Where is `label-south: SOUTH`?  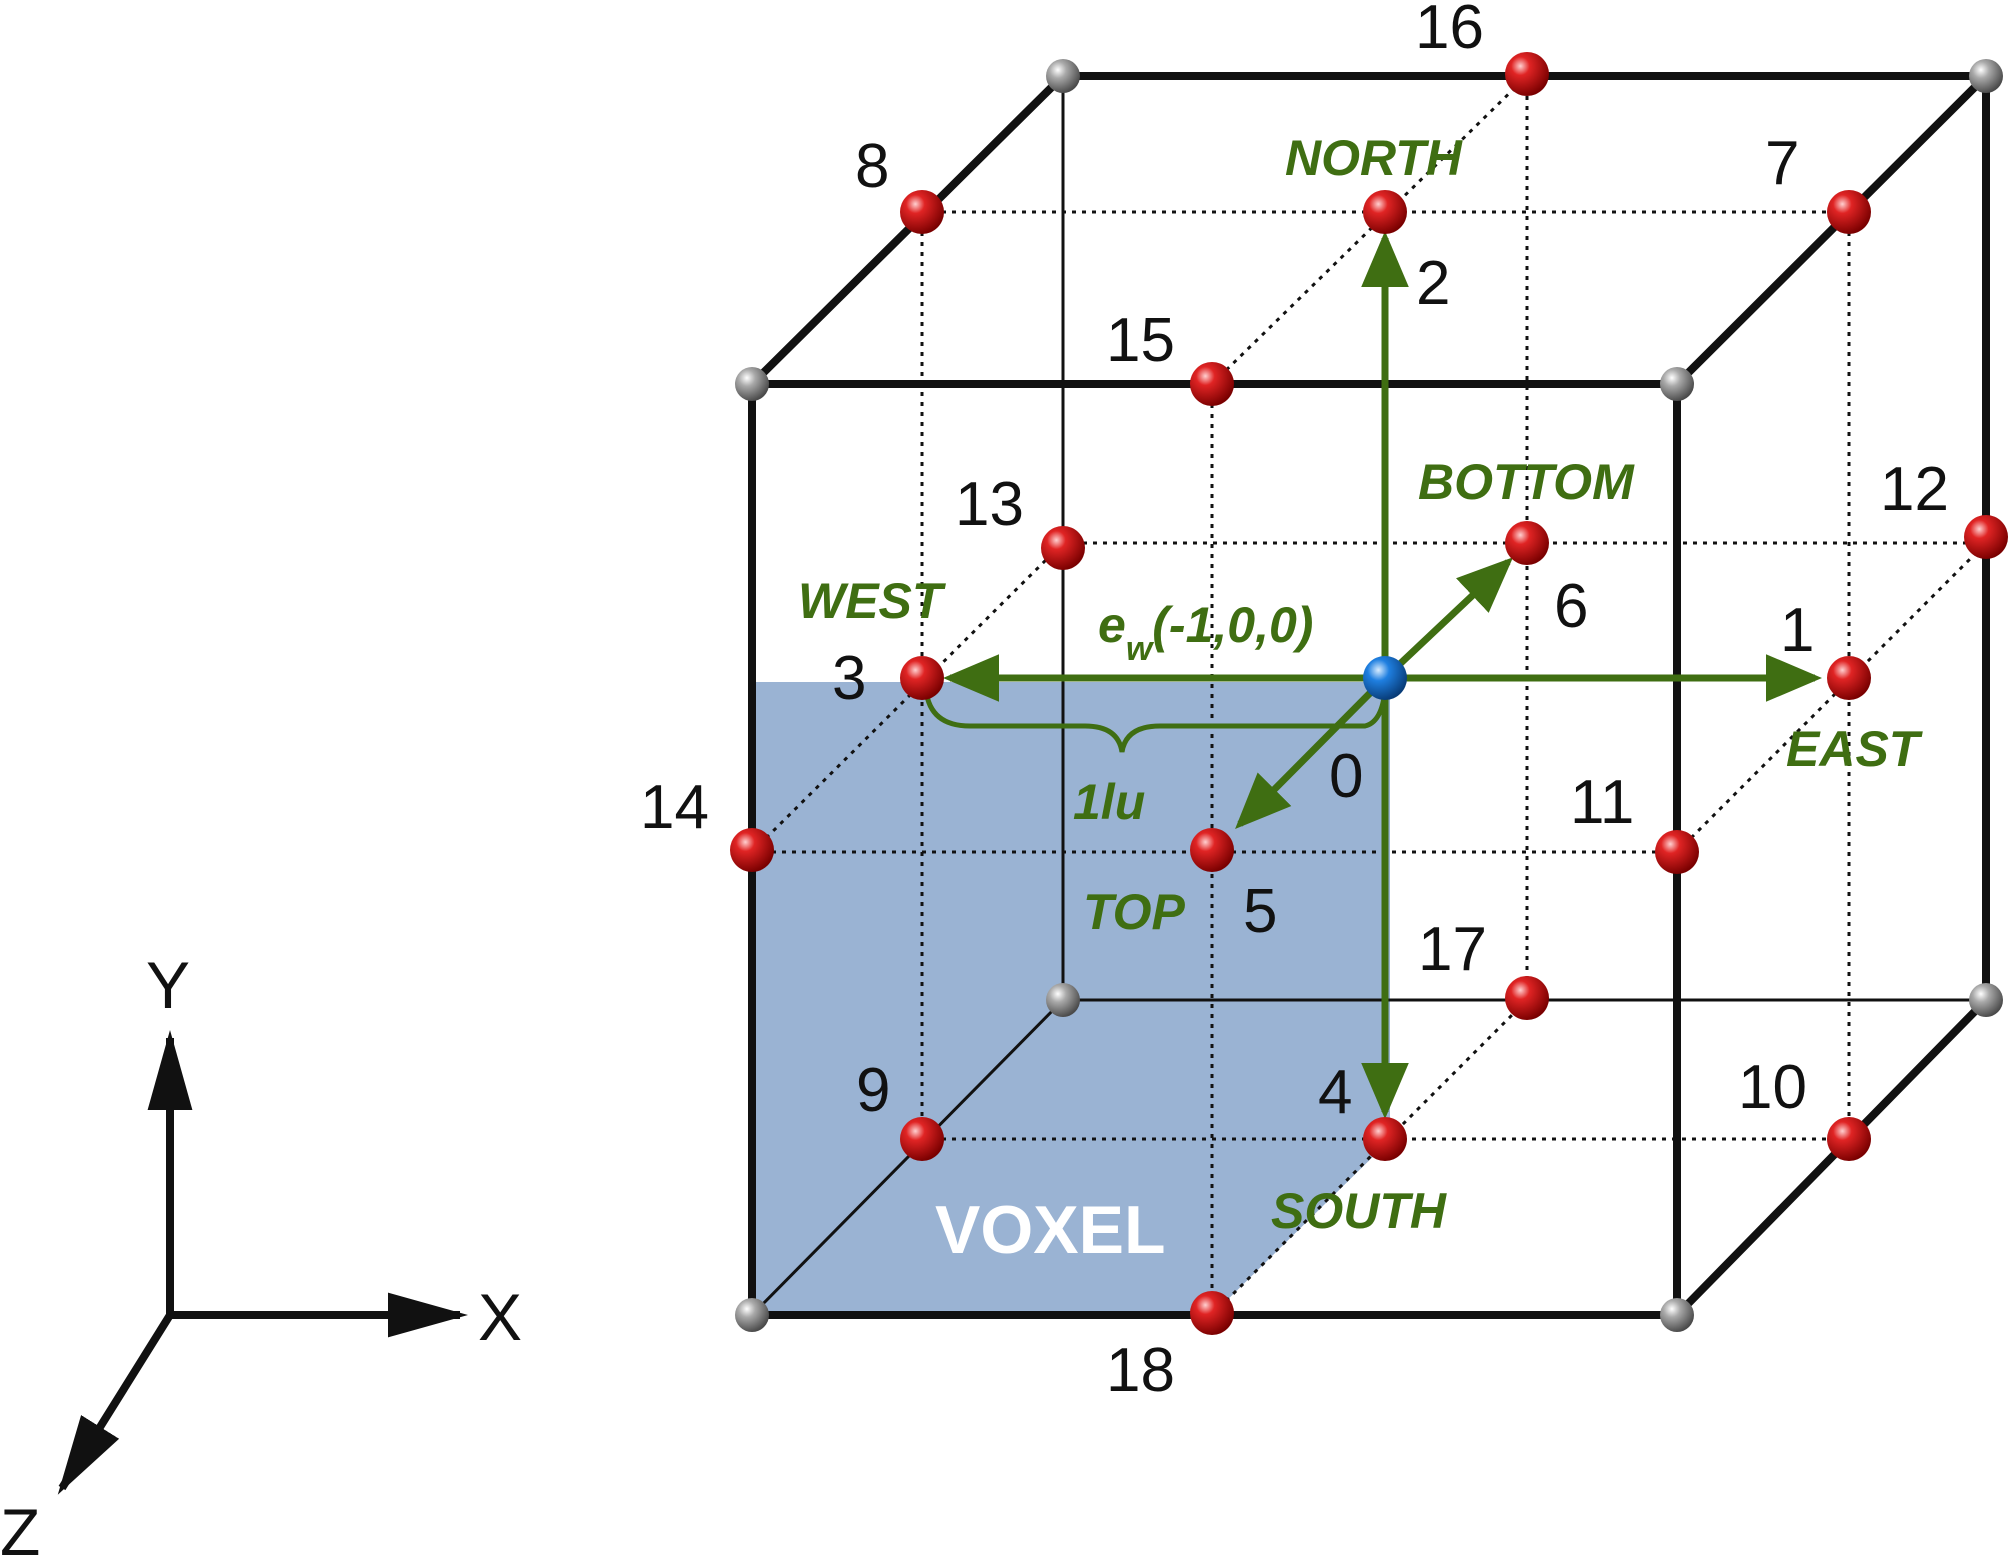 label-south: SOUTH is located at coordinates (1359, 1211).